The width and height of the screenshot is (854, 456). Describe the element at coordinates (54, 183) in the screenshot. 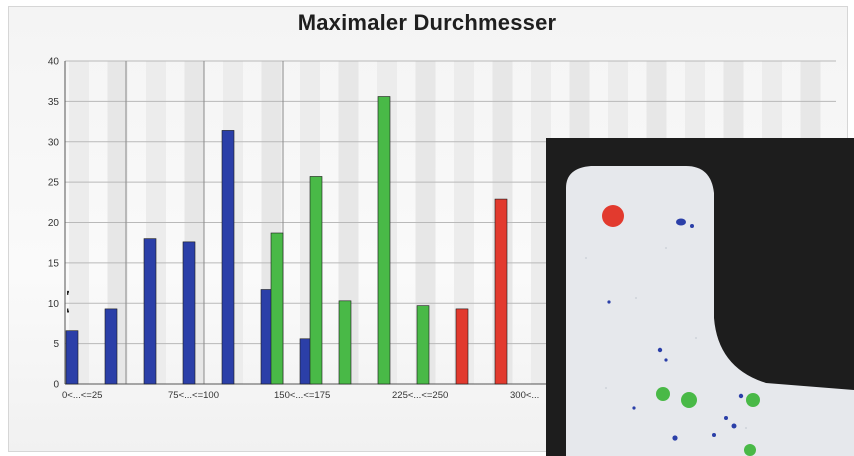

I see `y-tick-label: 25` at that location.